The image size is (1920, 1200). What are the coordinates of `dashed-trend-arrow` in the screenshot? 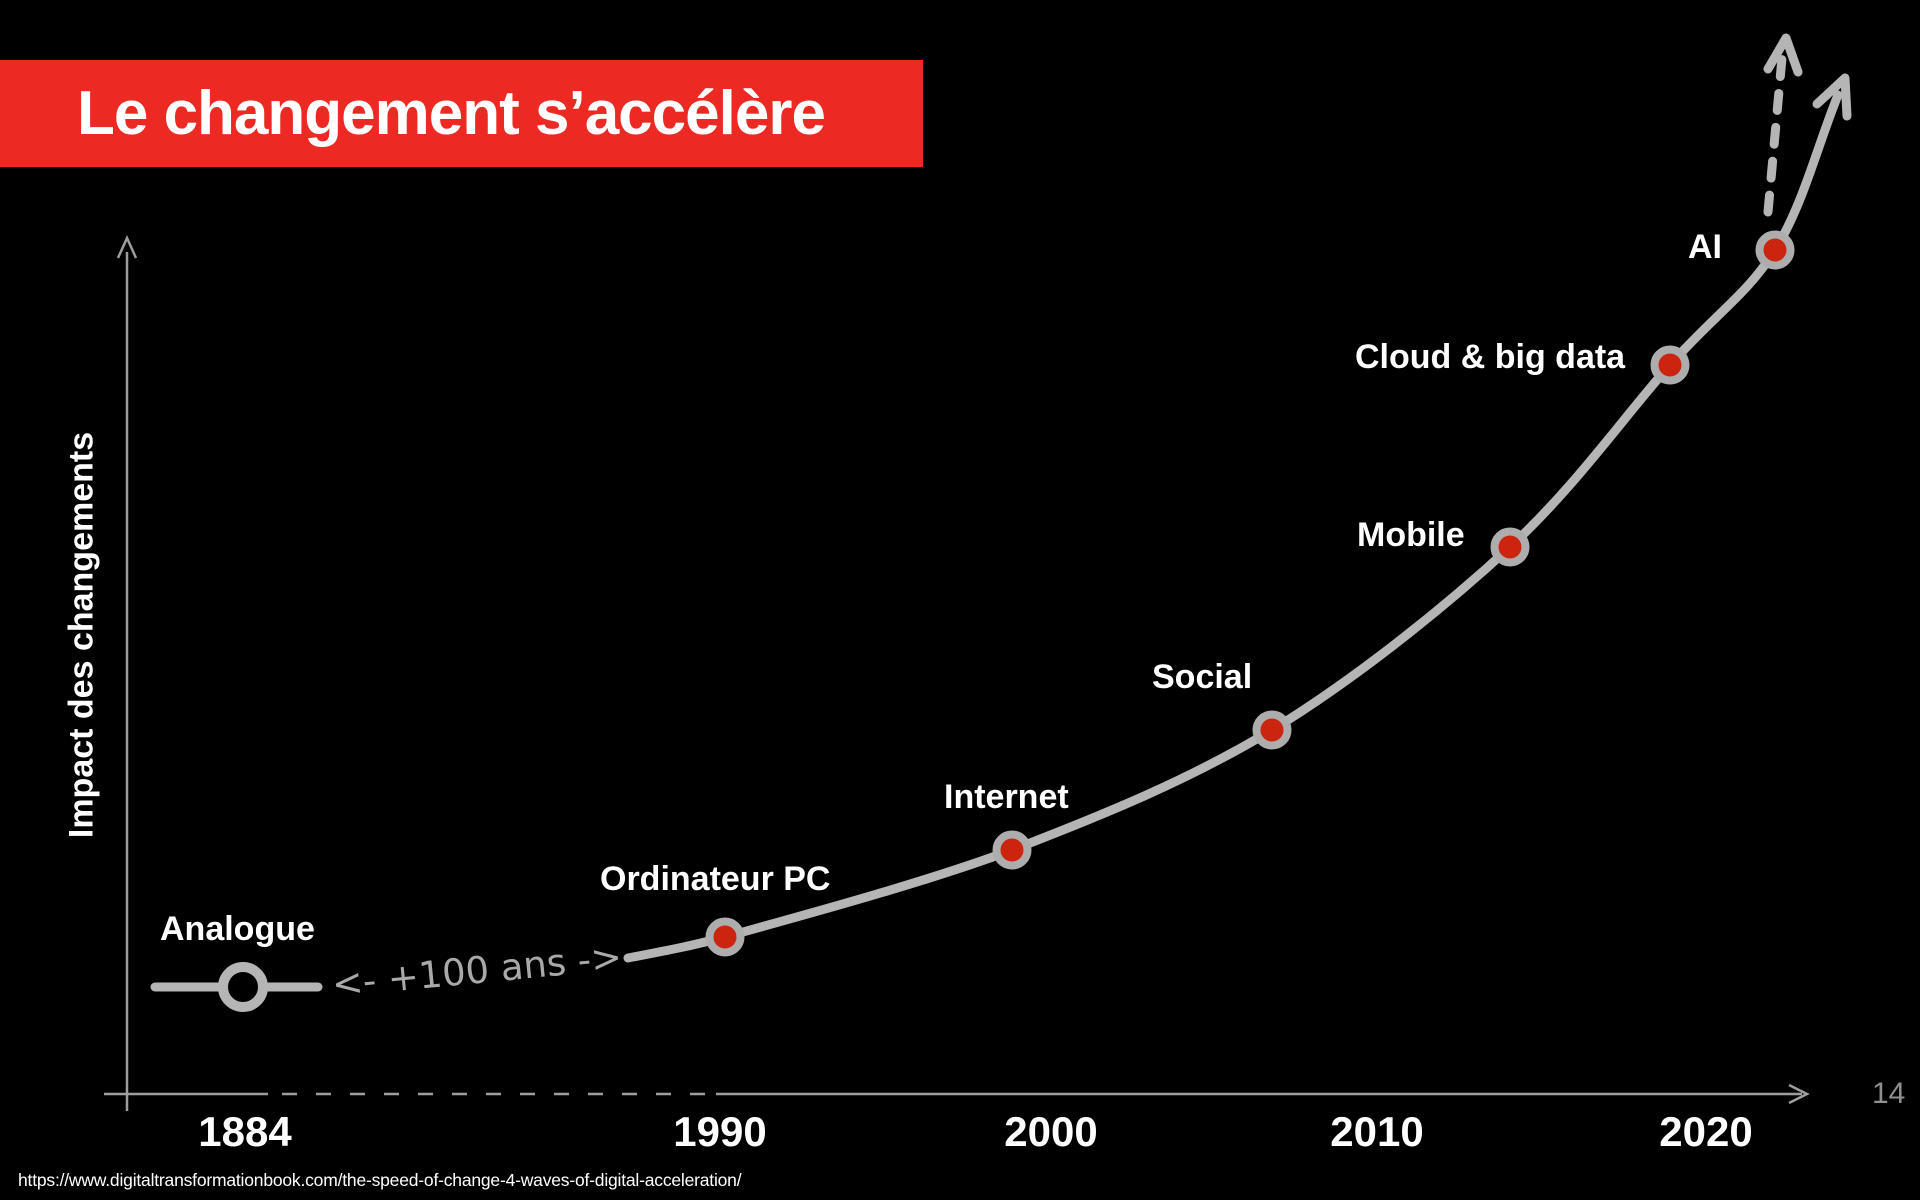 It's located at (1775, 135).